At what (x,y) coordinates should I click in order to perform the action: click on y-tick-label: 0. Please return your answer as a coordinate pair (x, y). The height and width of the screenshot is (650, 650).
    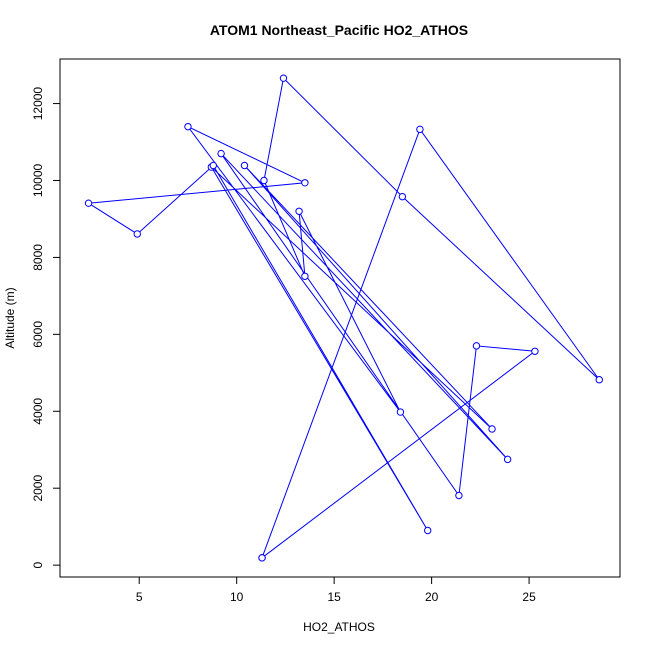
    Looking at the image, I should click on (38, 564).